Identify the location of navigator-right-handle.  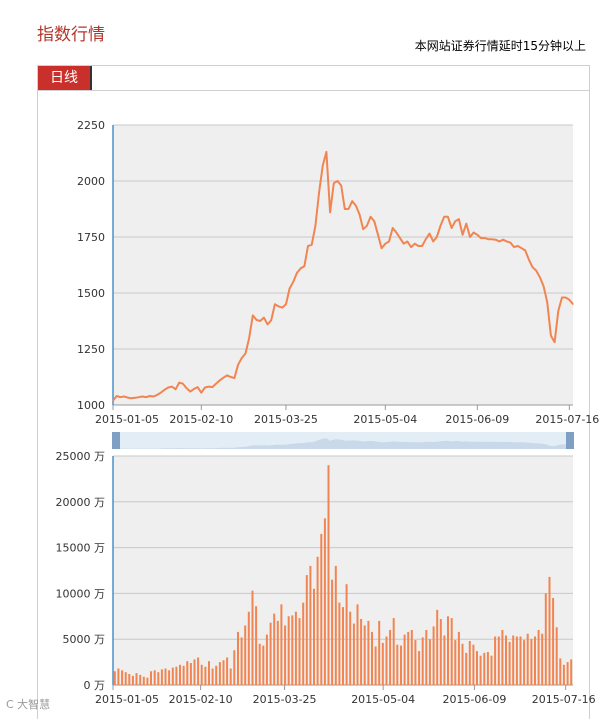
(570, 440).